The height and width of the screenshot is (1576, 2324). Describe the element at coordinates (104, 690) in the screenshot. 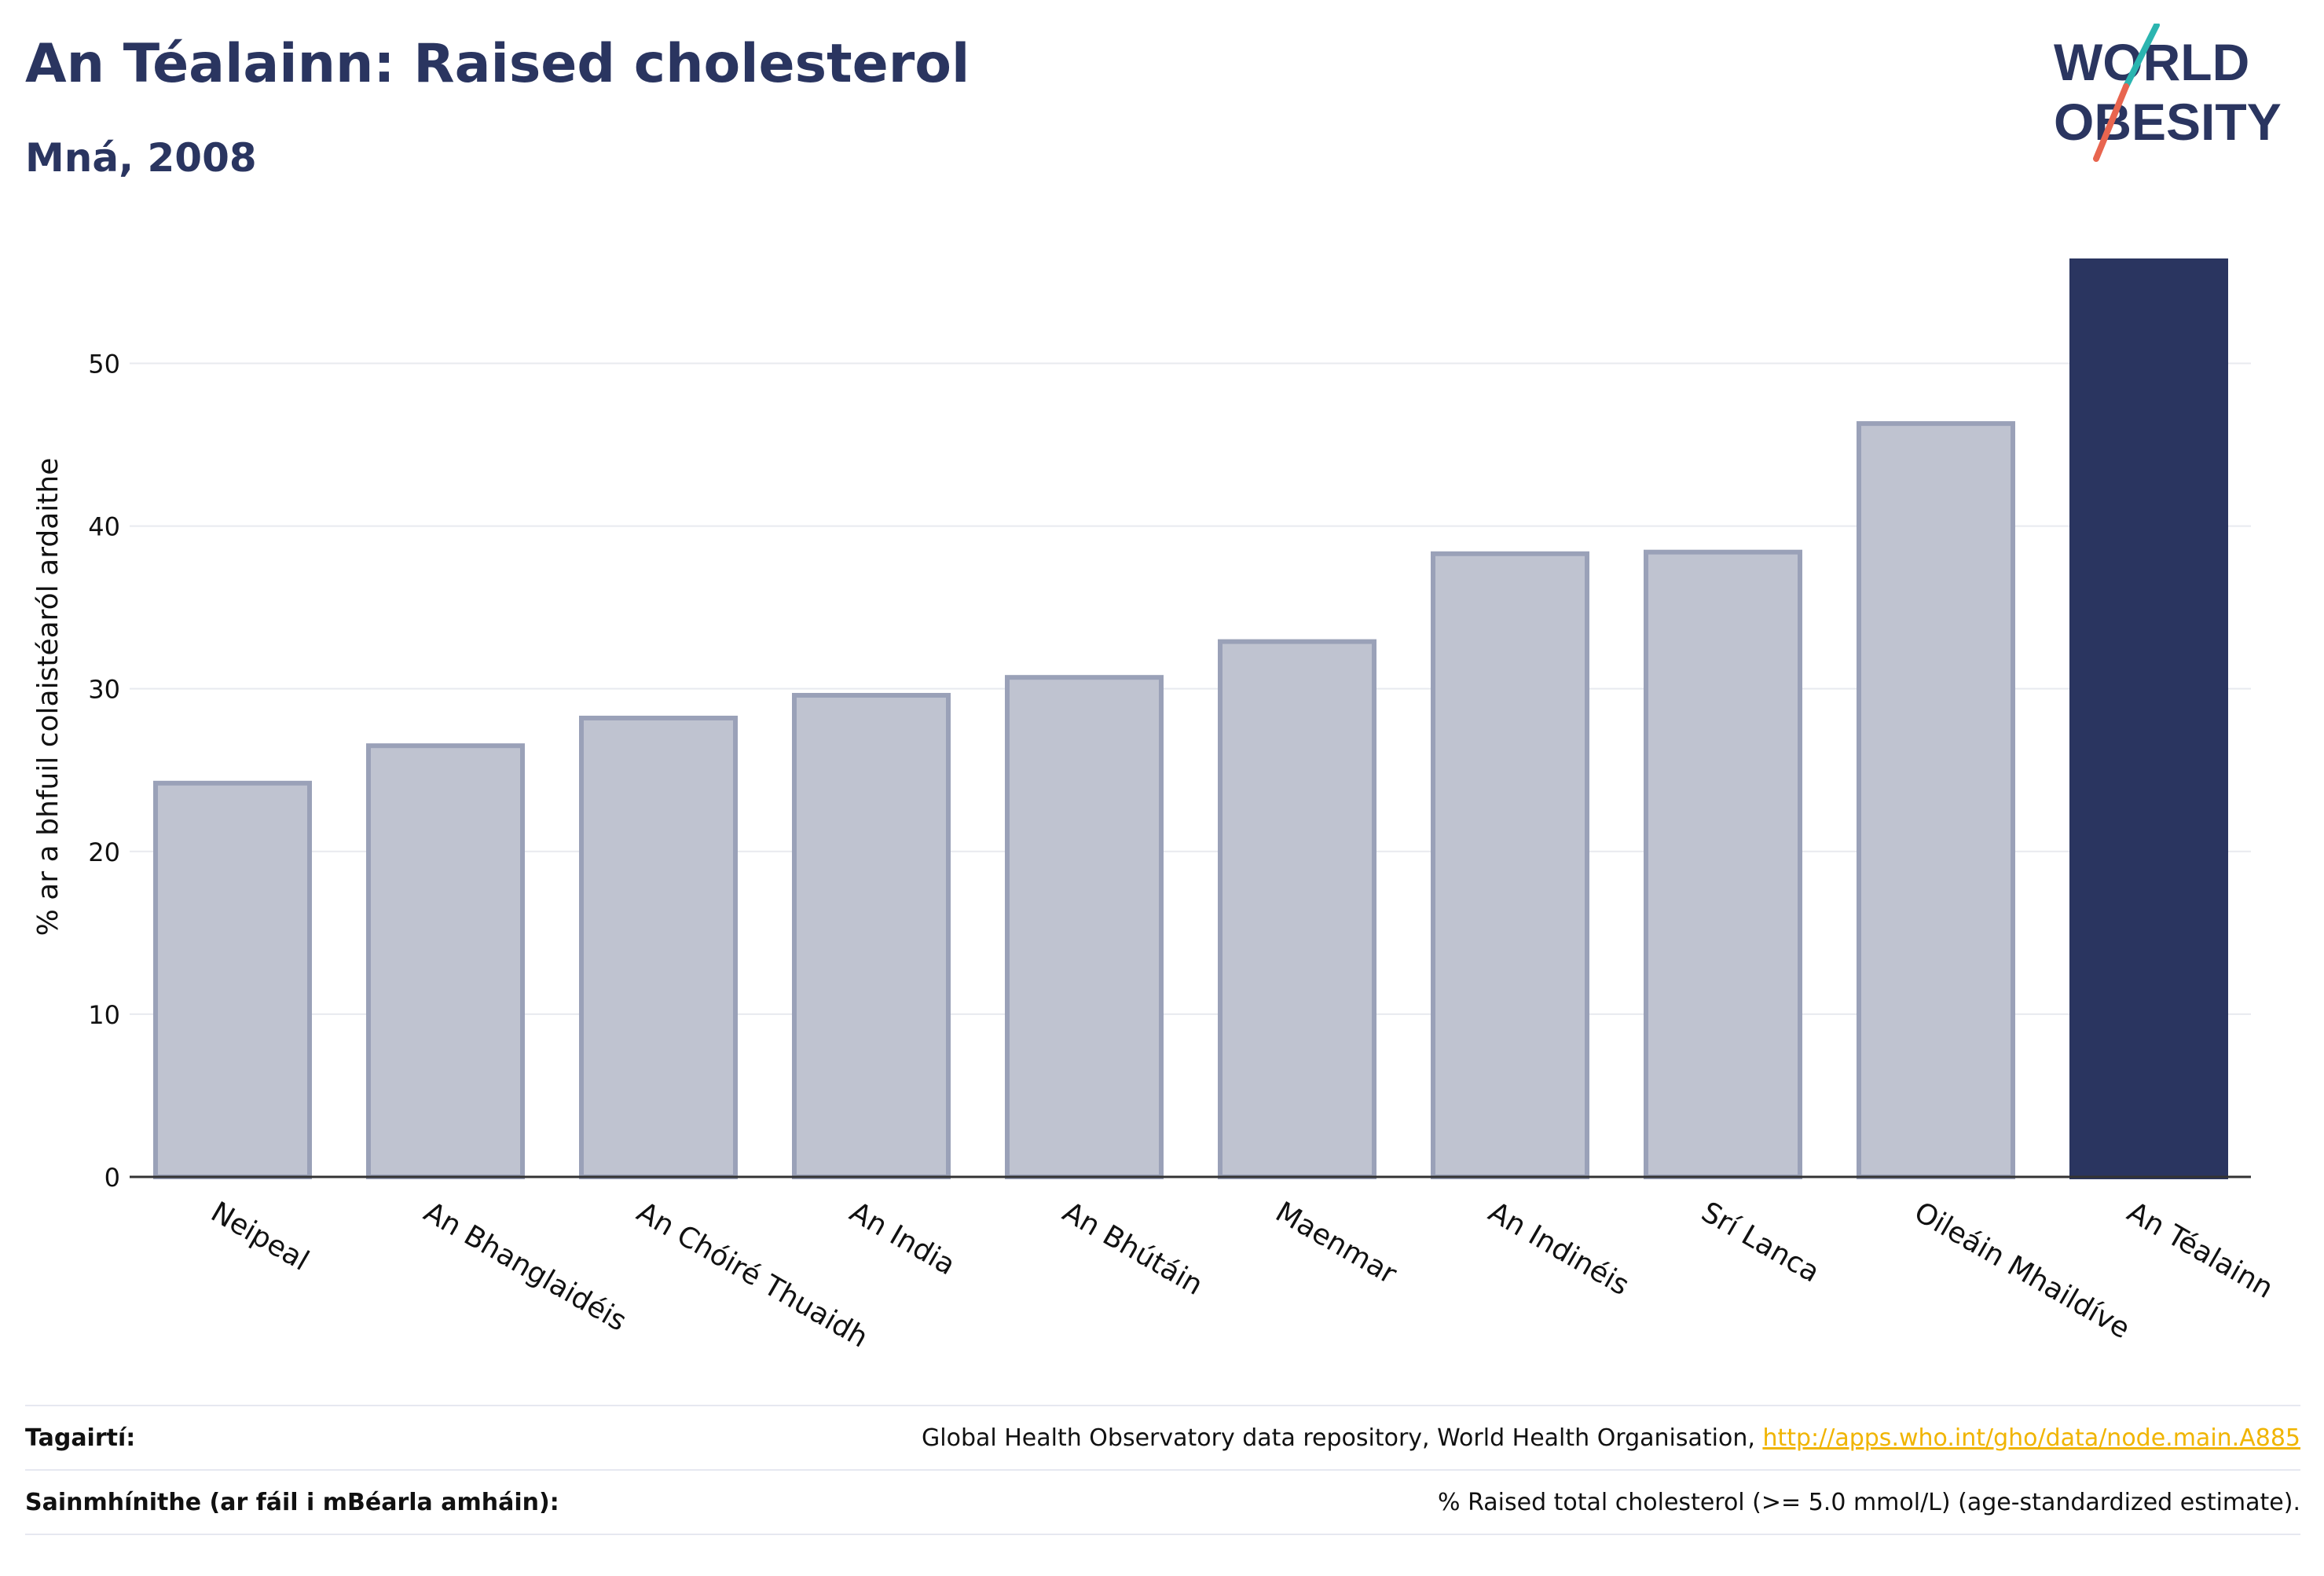

I see `y-tick-label: 30` at that location.